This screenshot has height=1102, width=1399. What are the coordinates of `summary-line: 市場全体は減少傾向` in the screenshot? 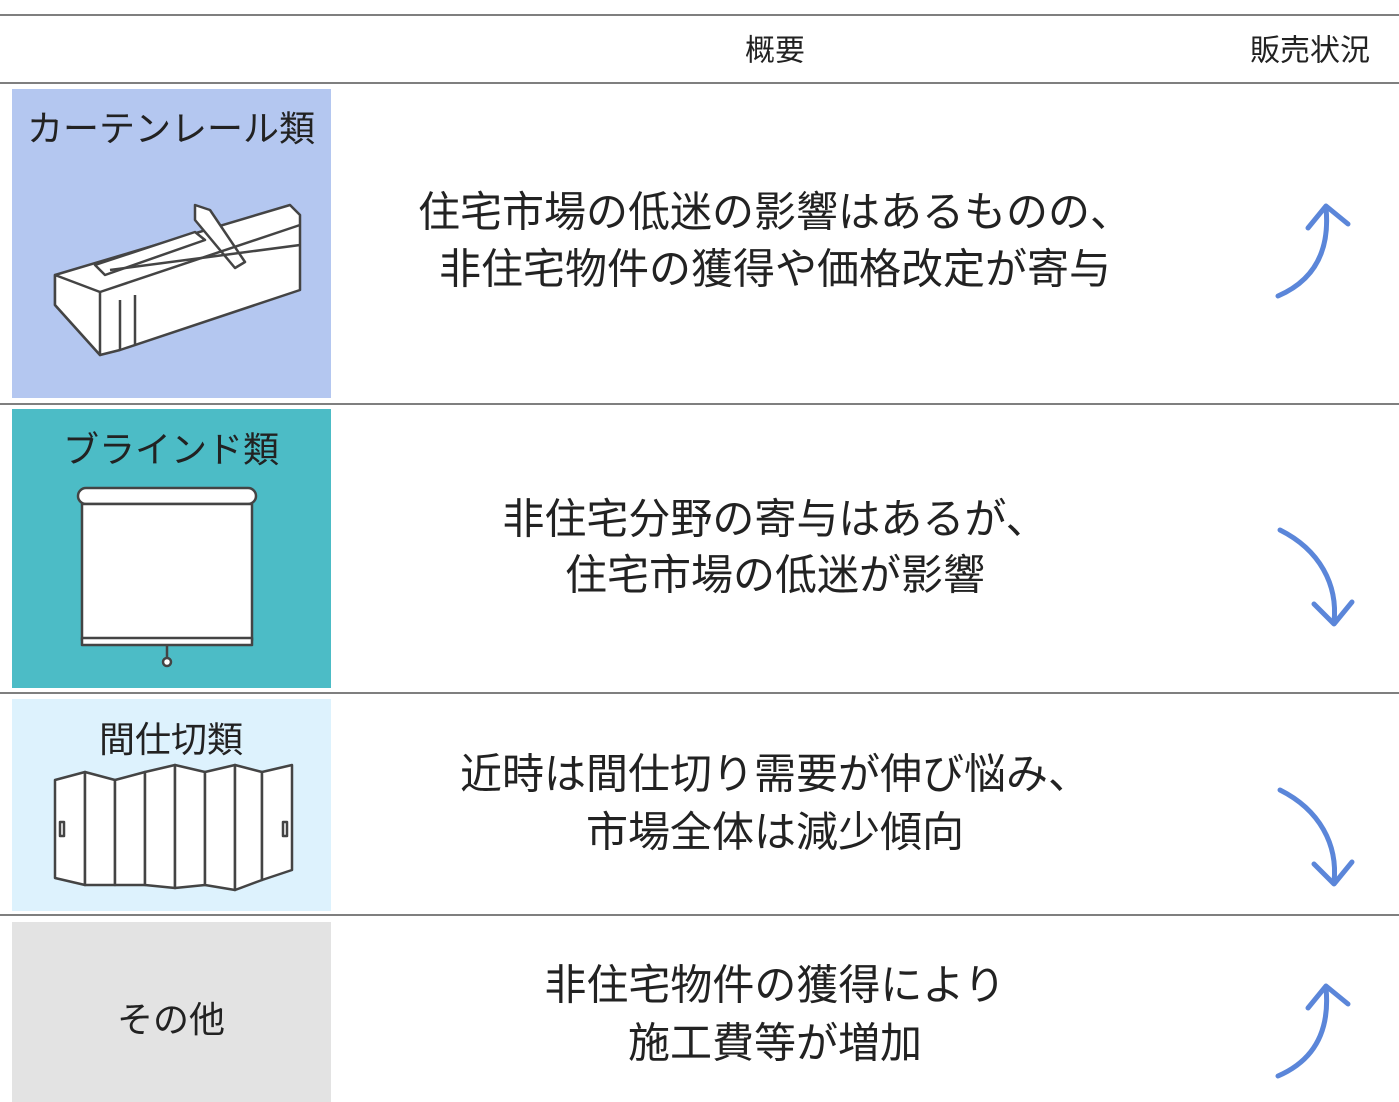 It's located at (775, 832).